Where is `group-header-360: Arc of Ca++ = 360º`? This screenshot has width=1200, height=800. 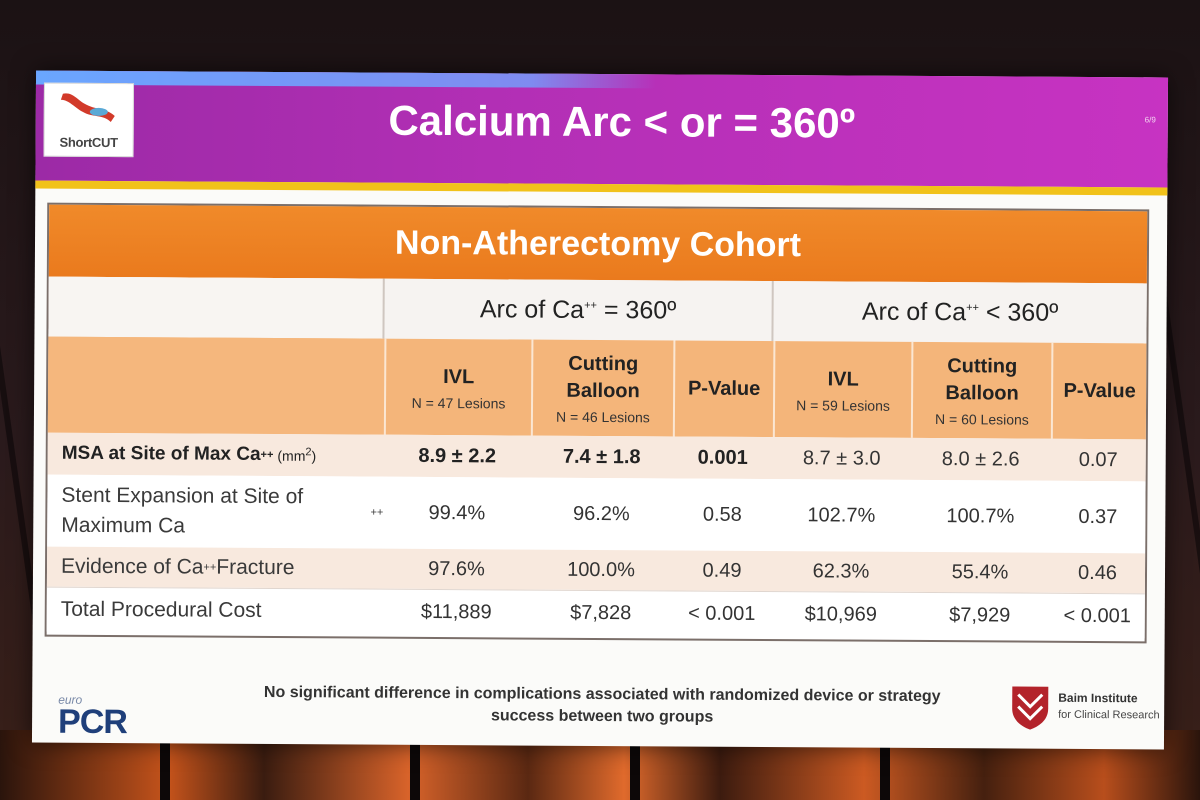 group-header-360: Arc of Ca++ = 360º is located at coordinates (579, 310).